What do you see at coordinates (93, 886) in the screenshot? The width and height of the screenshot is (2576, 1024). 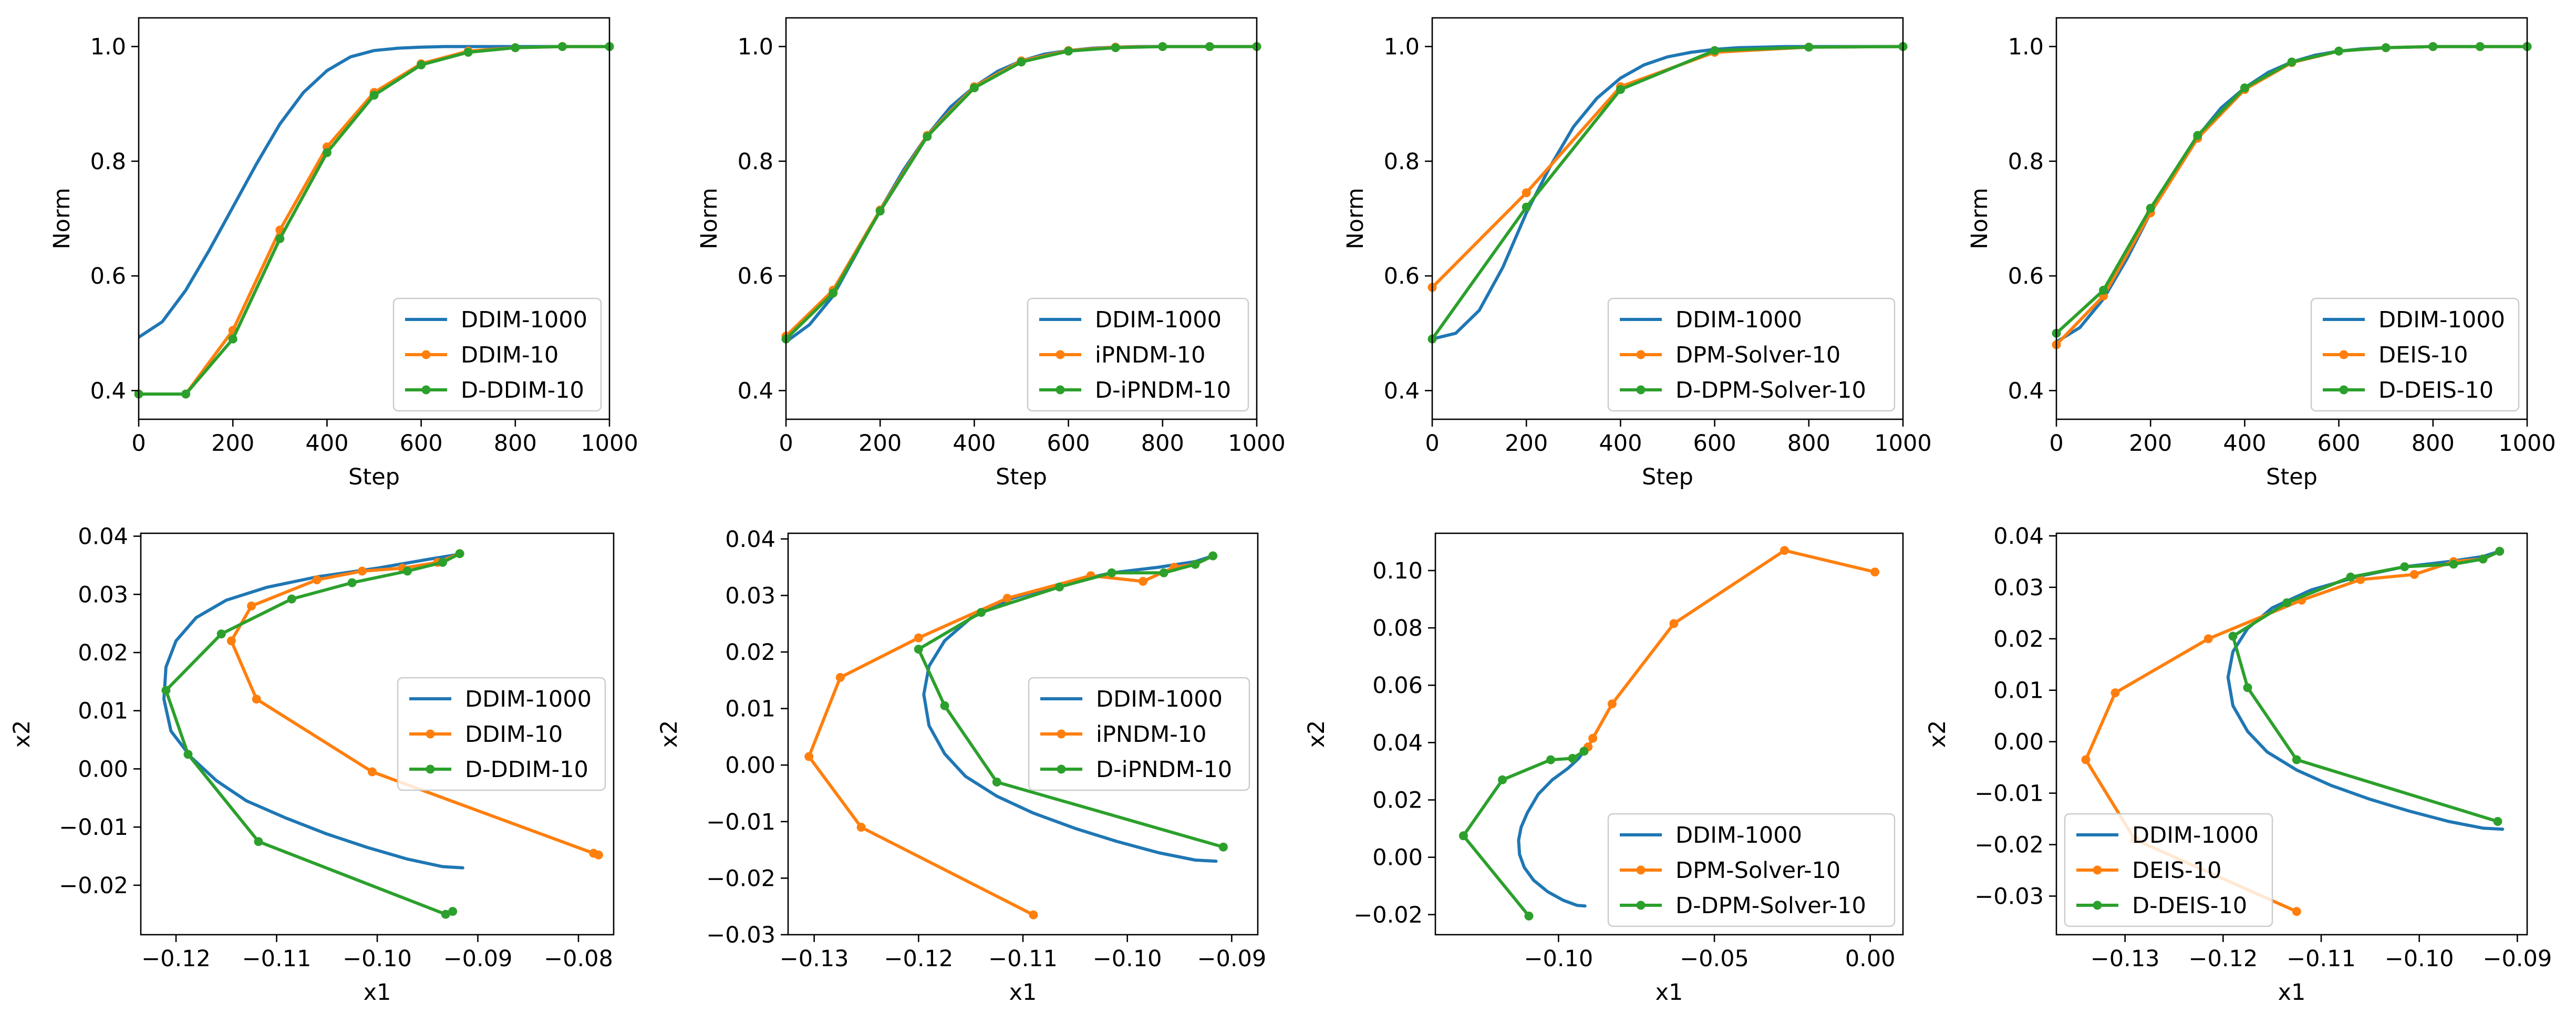 I see `y-tick-label: −0.02` at bounding box center [93, 886].